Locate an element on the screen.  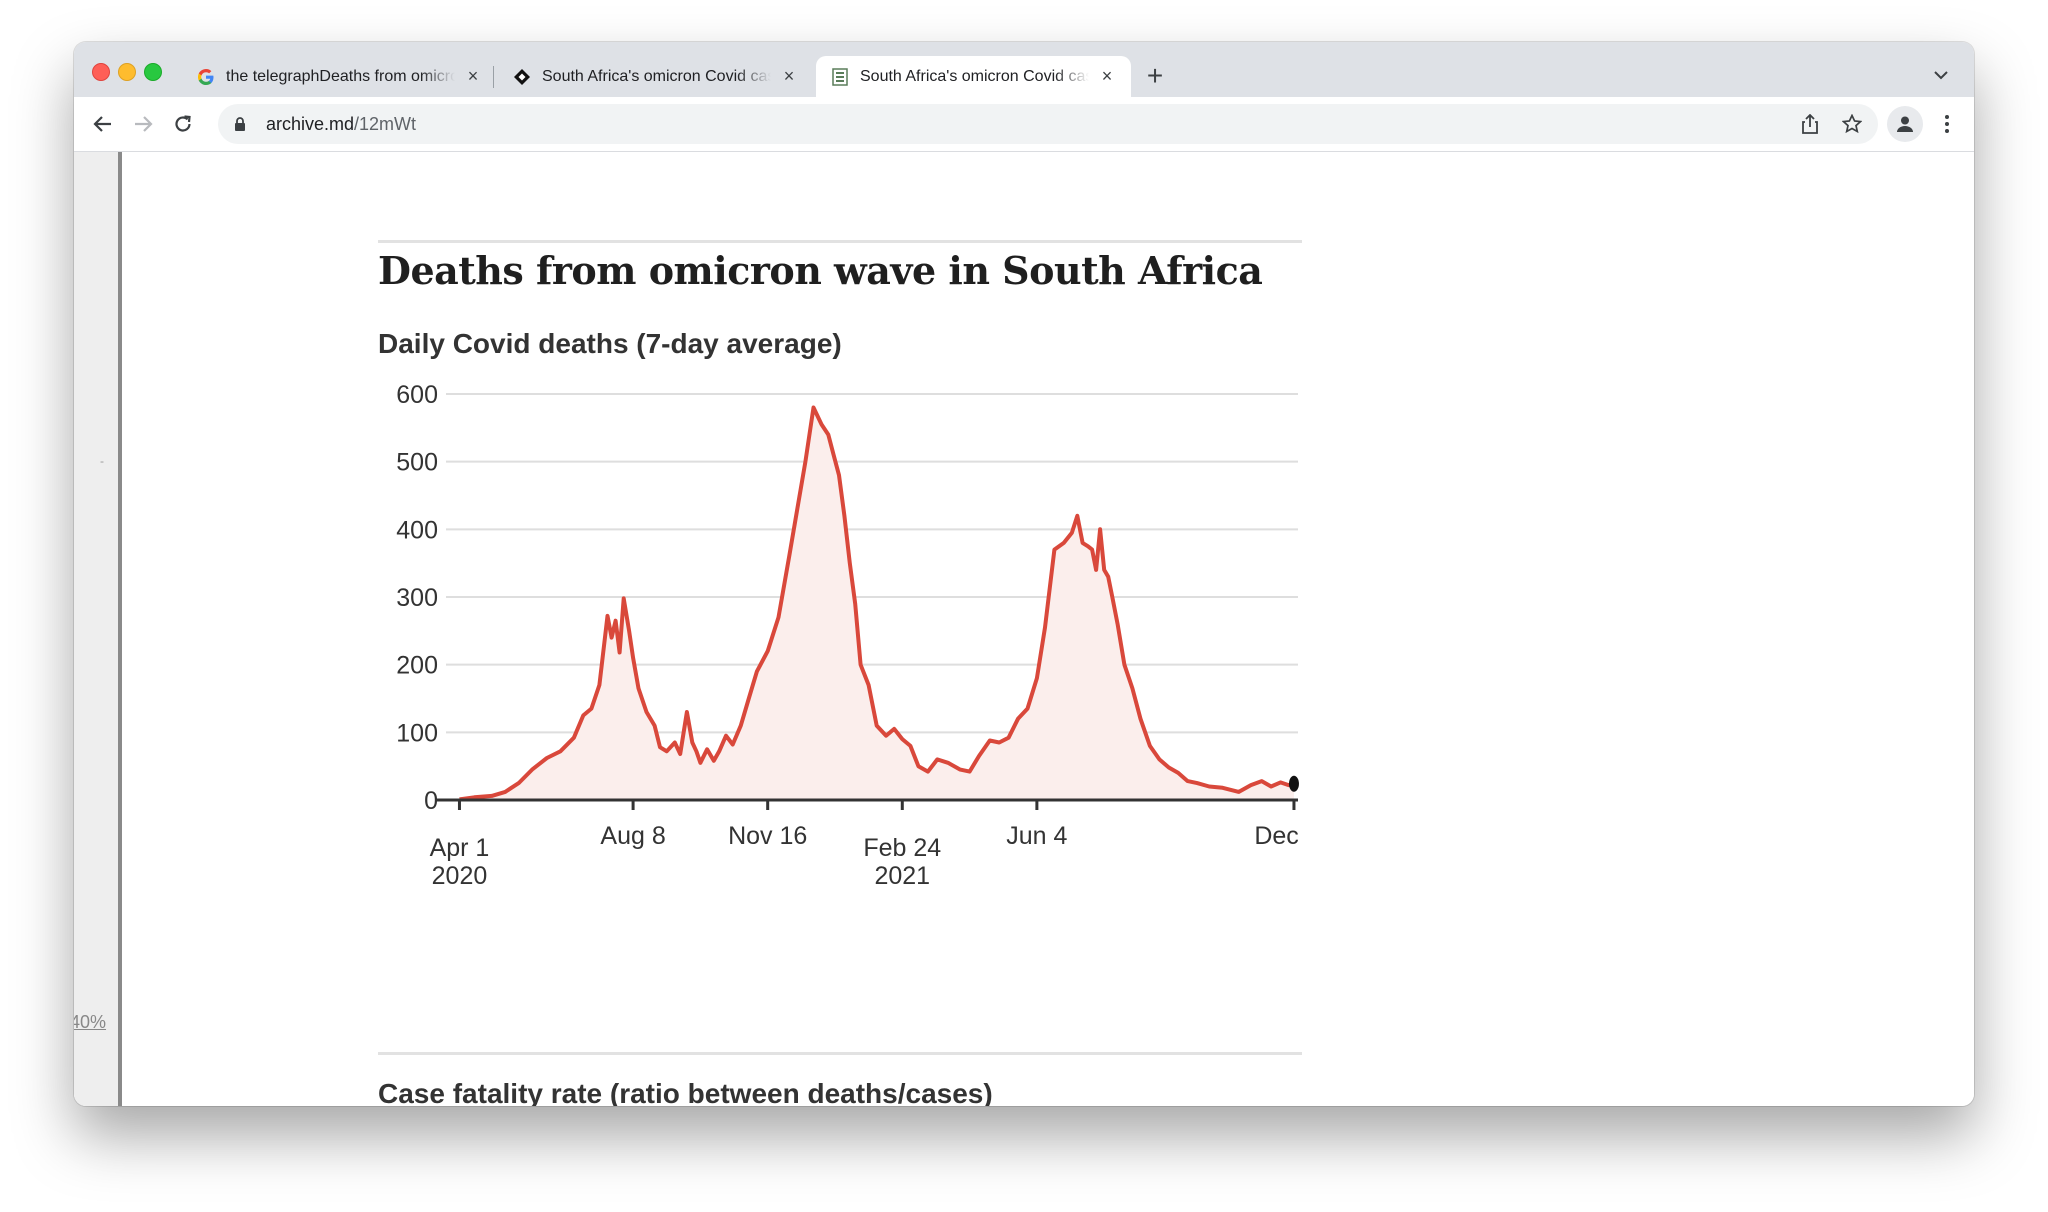
chart-subtitle: Daily Covid deaths (7-day average) is located at coordinates (610, 343).